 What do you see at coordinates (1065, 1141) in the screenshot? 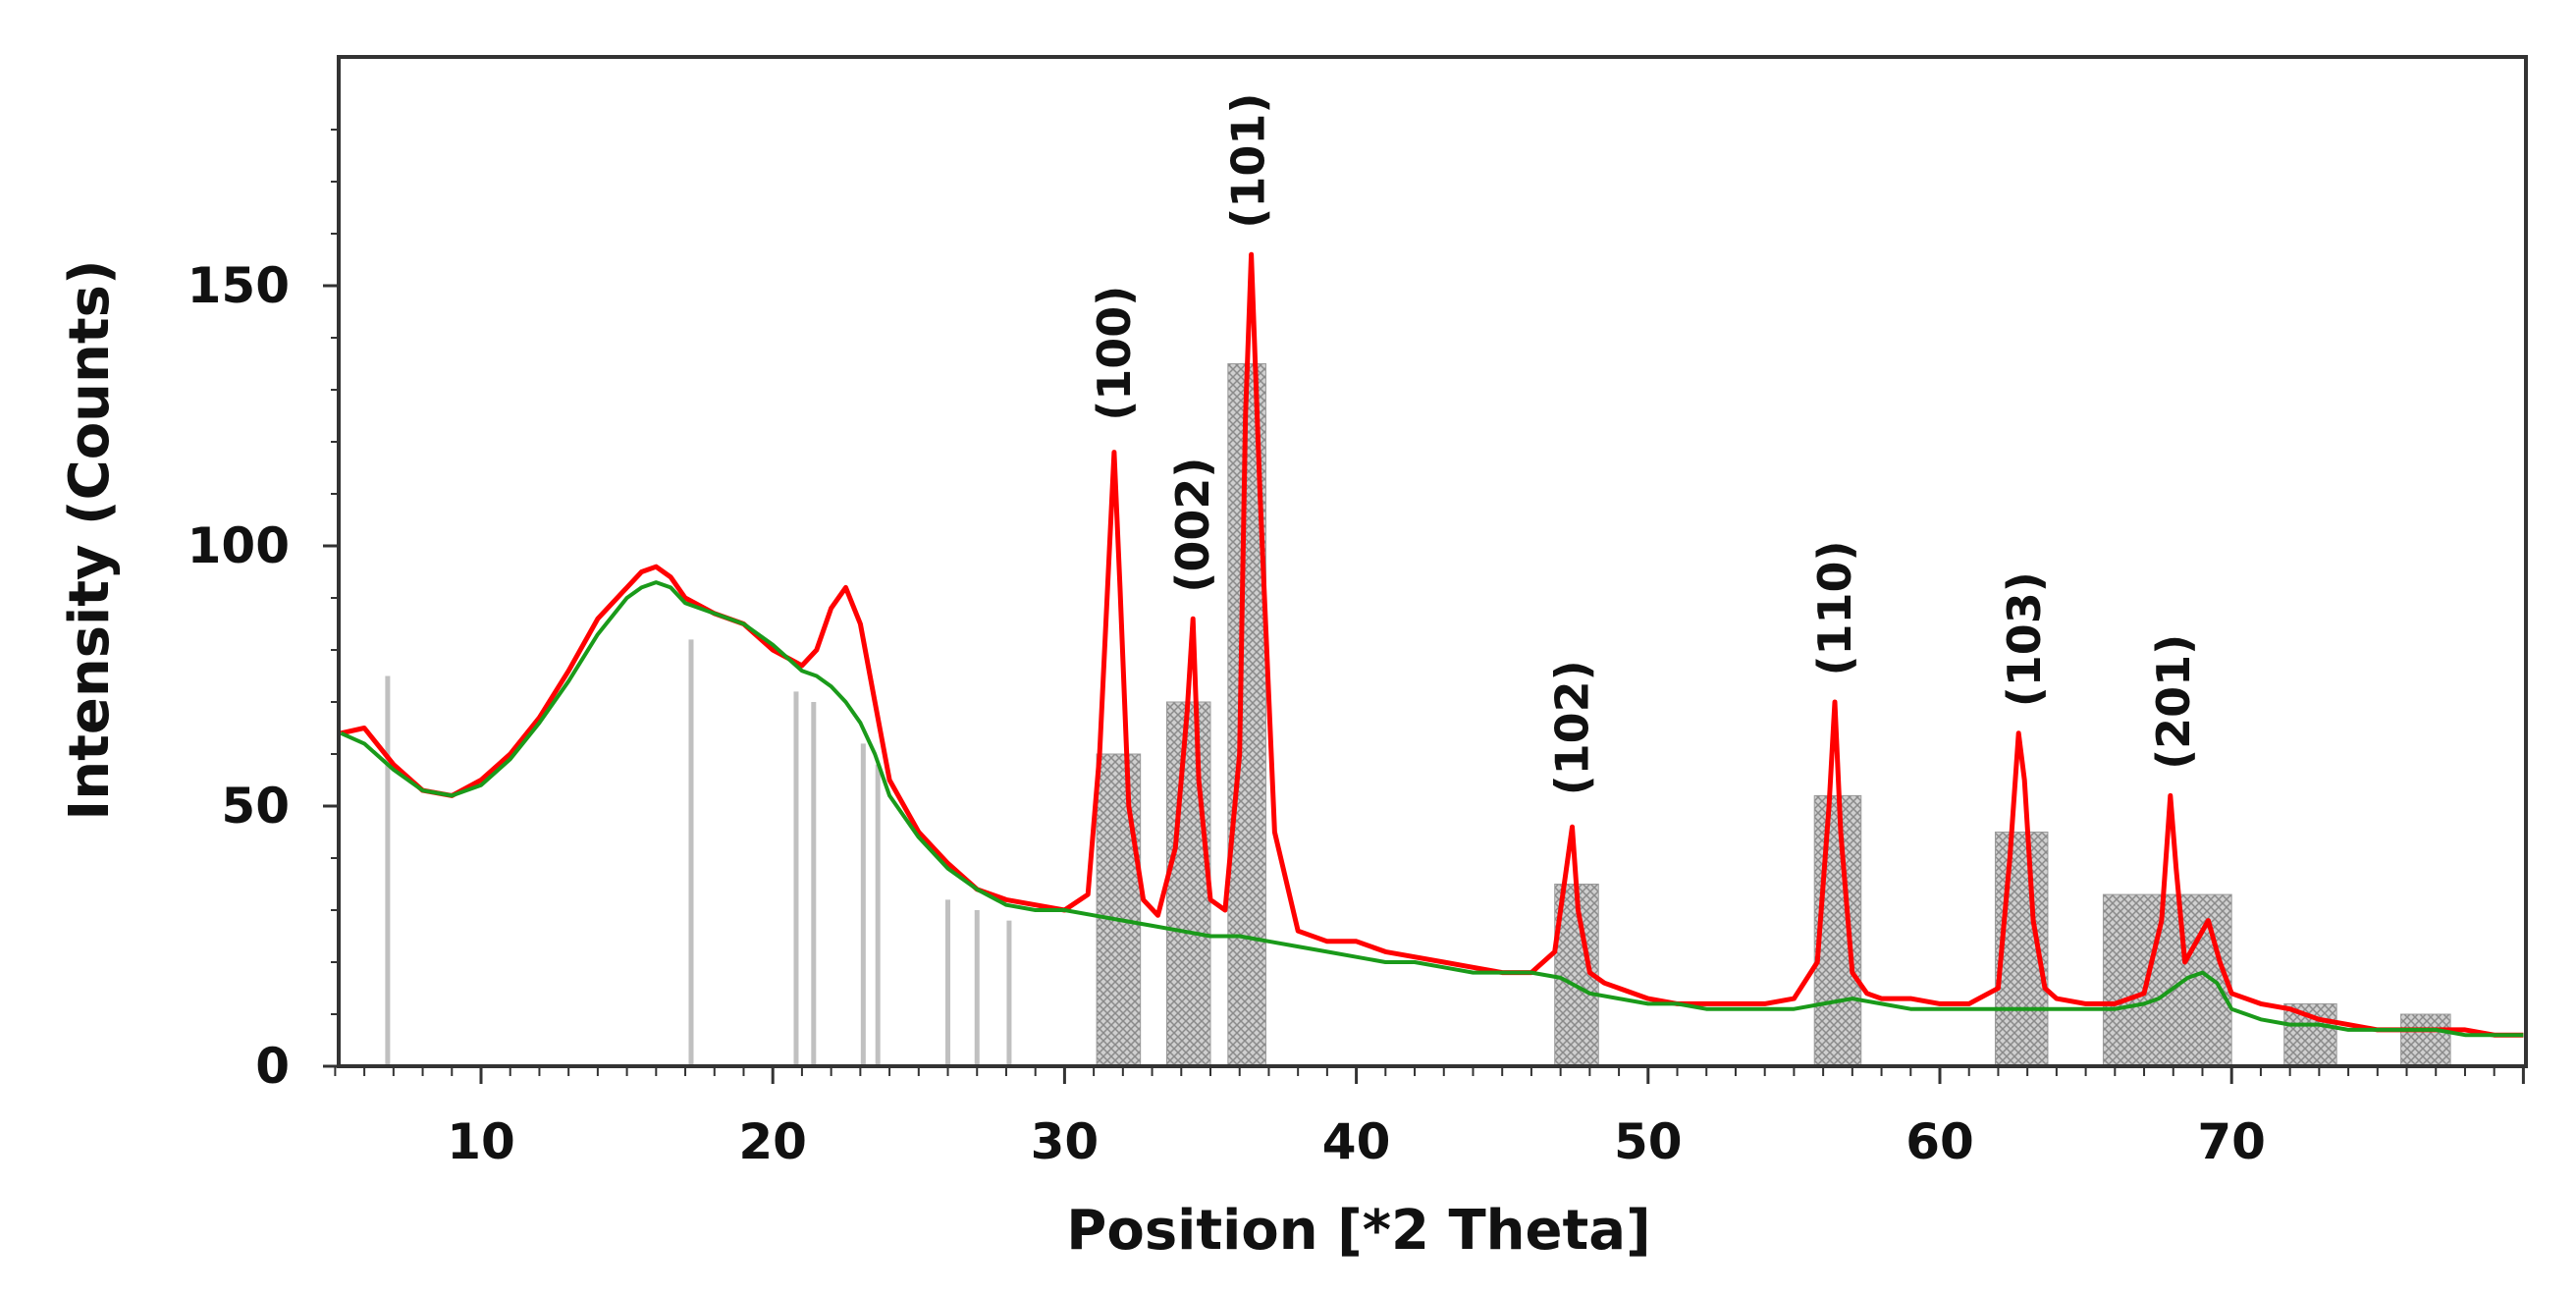
I see `x-tick-label: 30` at bounding box center [1065, 1141].